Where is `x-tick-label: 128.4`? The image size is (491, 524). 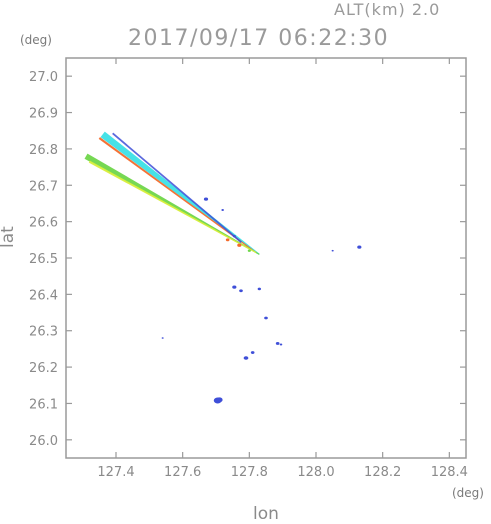 x-tick-label: 128.4 is located at coordinates (449, 472).